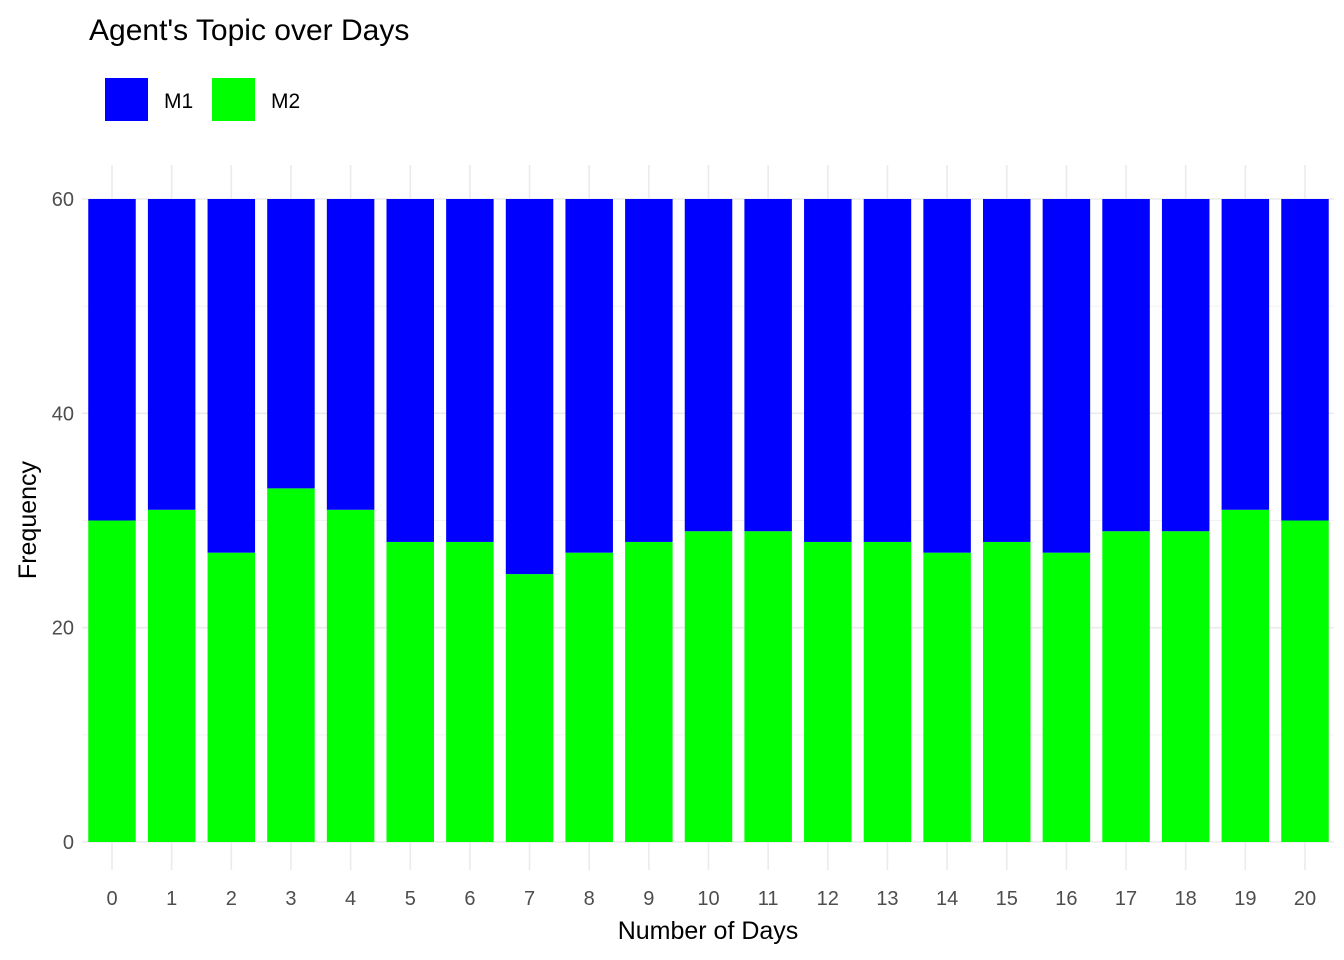  I want to click on x-tick-label: 2, so click(231, 899).